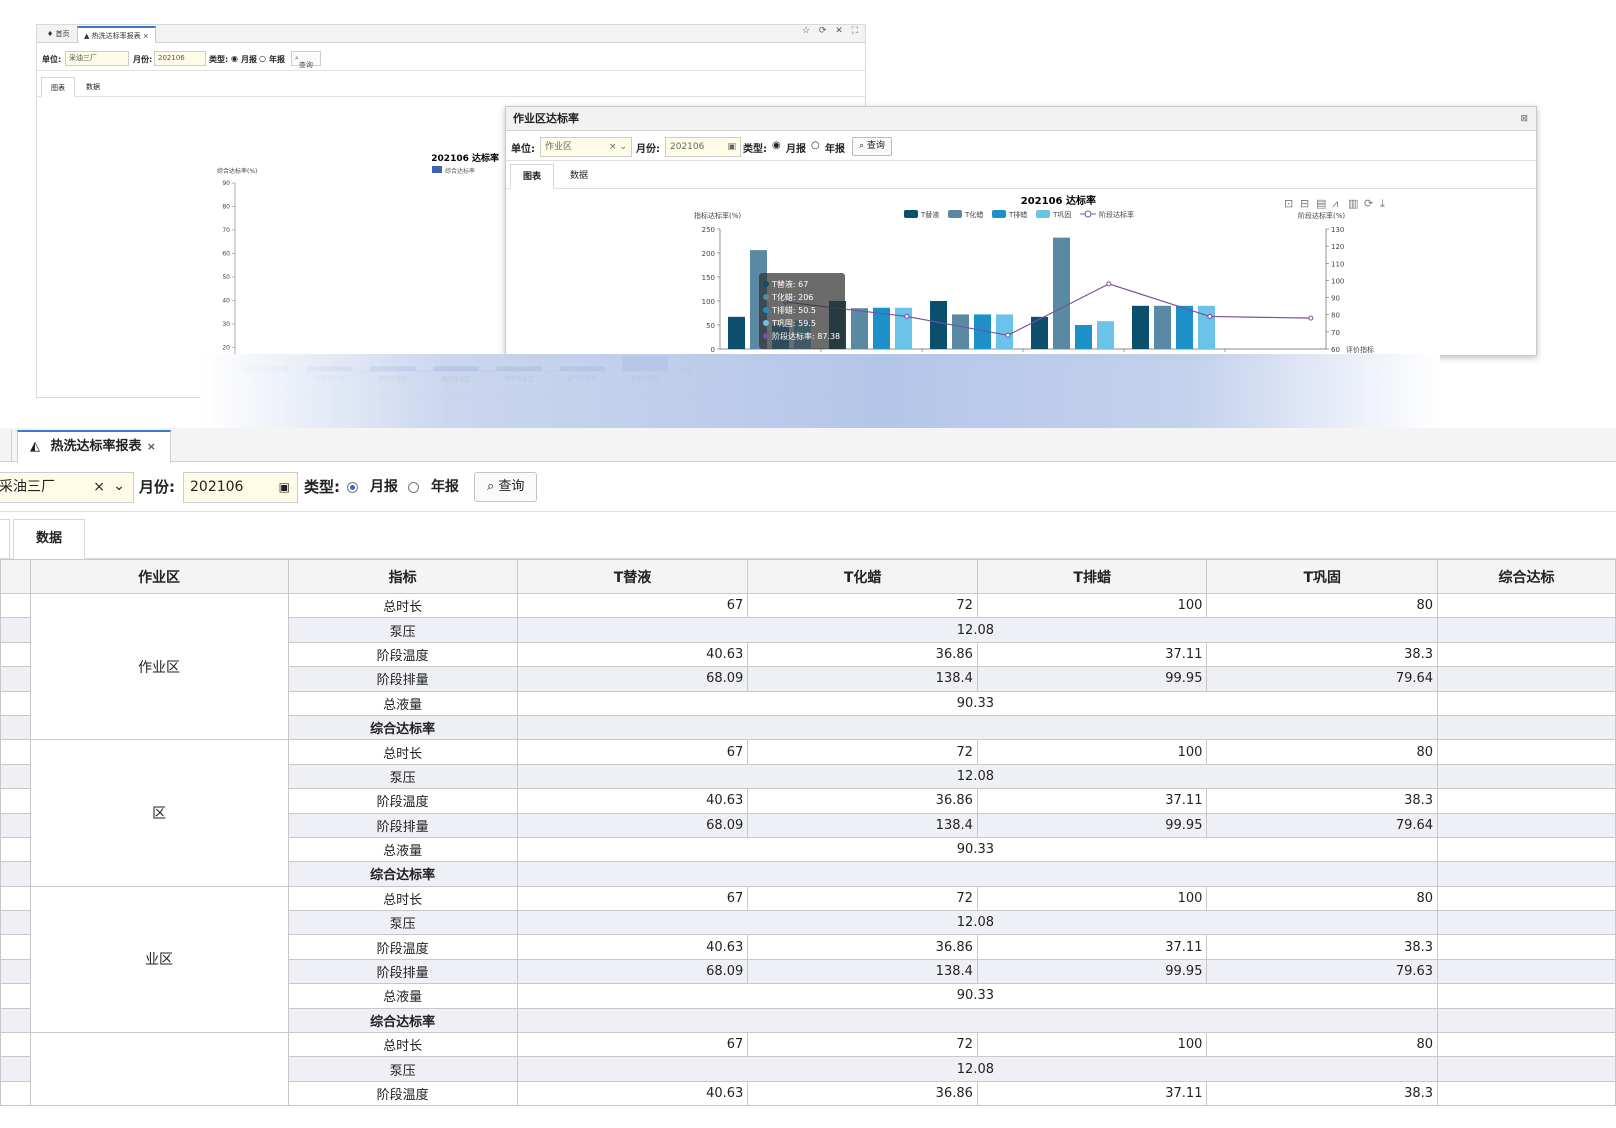  I want to click on line-switch-icon: ⩘, so click(1335, 203).